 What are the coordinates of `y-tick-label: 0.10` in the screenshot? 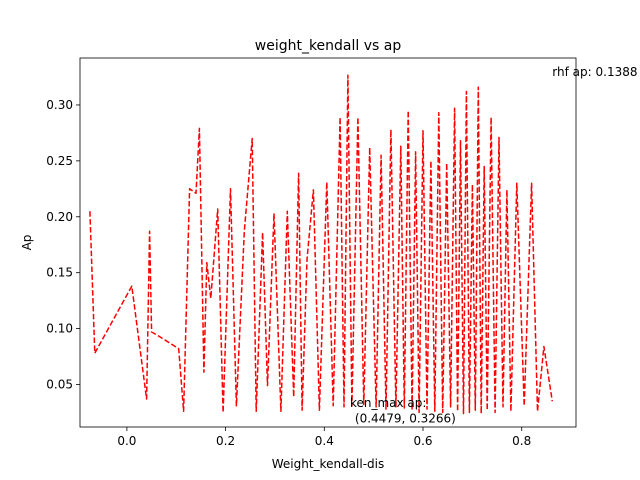 It's located at (59, 329).